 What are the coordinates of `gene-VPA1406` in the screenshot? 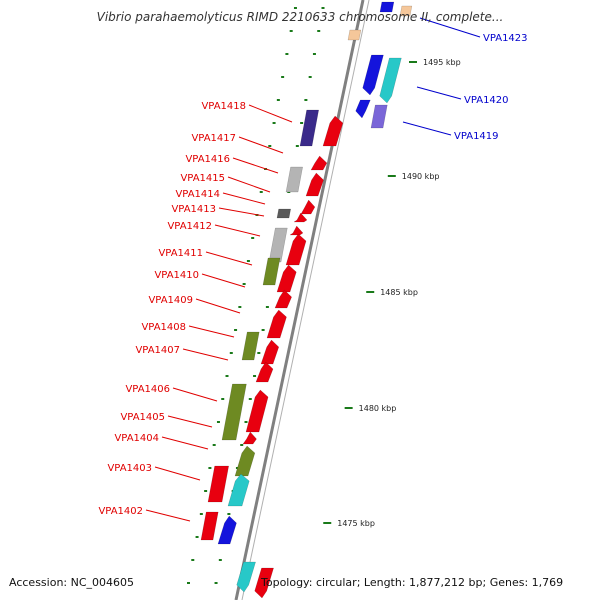 It's located at (264, 372).